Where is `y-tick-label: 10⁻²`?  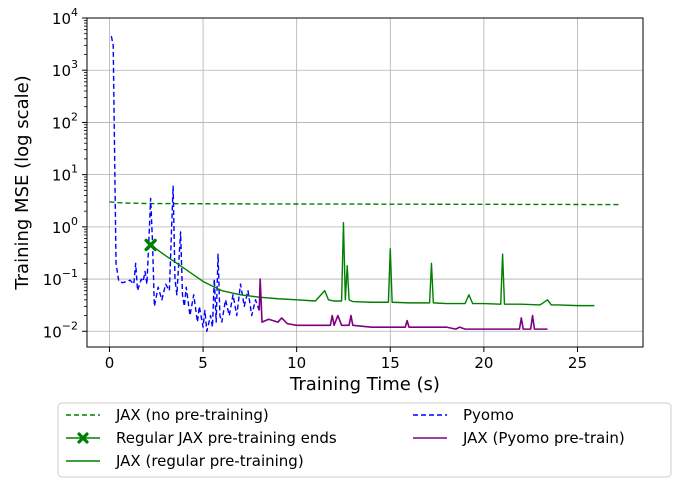
y-tick-label: 10⁻² is located at coordinates (60, 330).